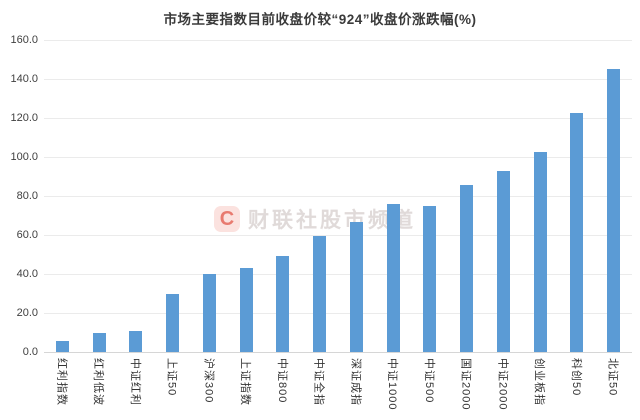 This screenshot has height=420, width=640. Describe the element at coordinates (355, 382) in the screenshot. I see `x-axis-category-label: 深证成指` at that location.